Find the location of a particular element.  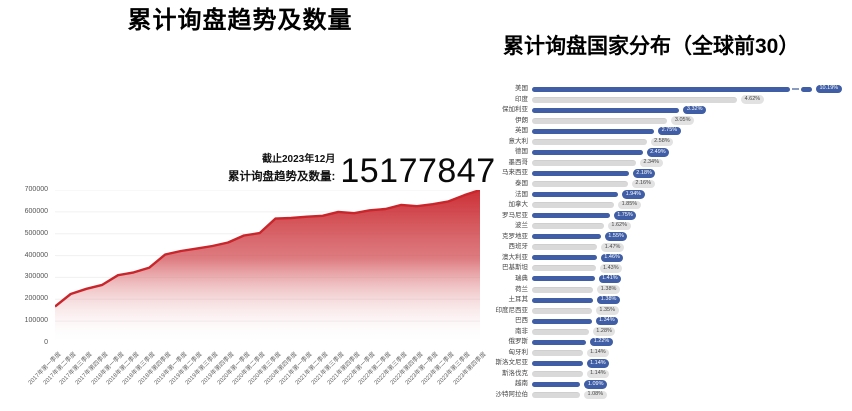

value-badge: 1.34% is located at coordinates (607, 321).